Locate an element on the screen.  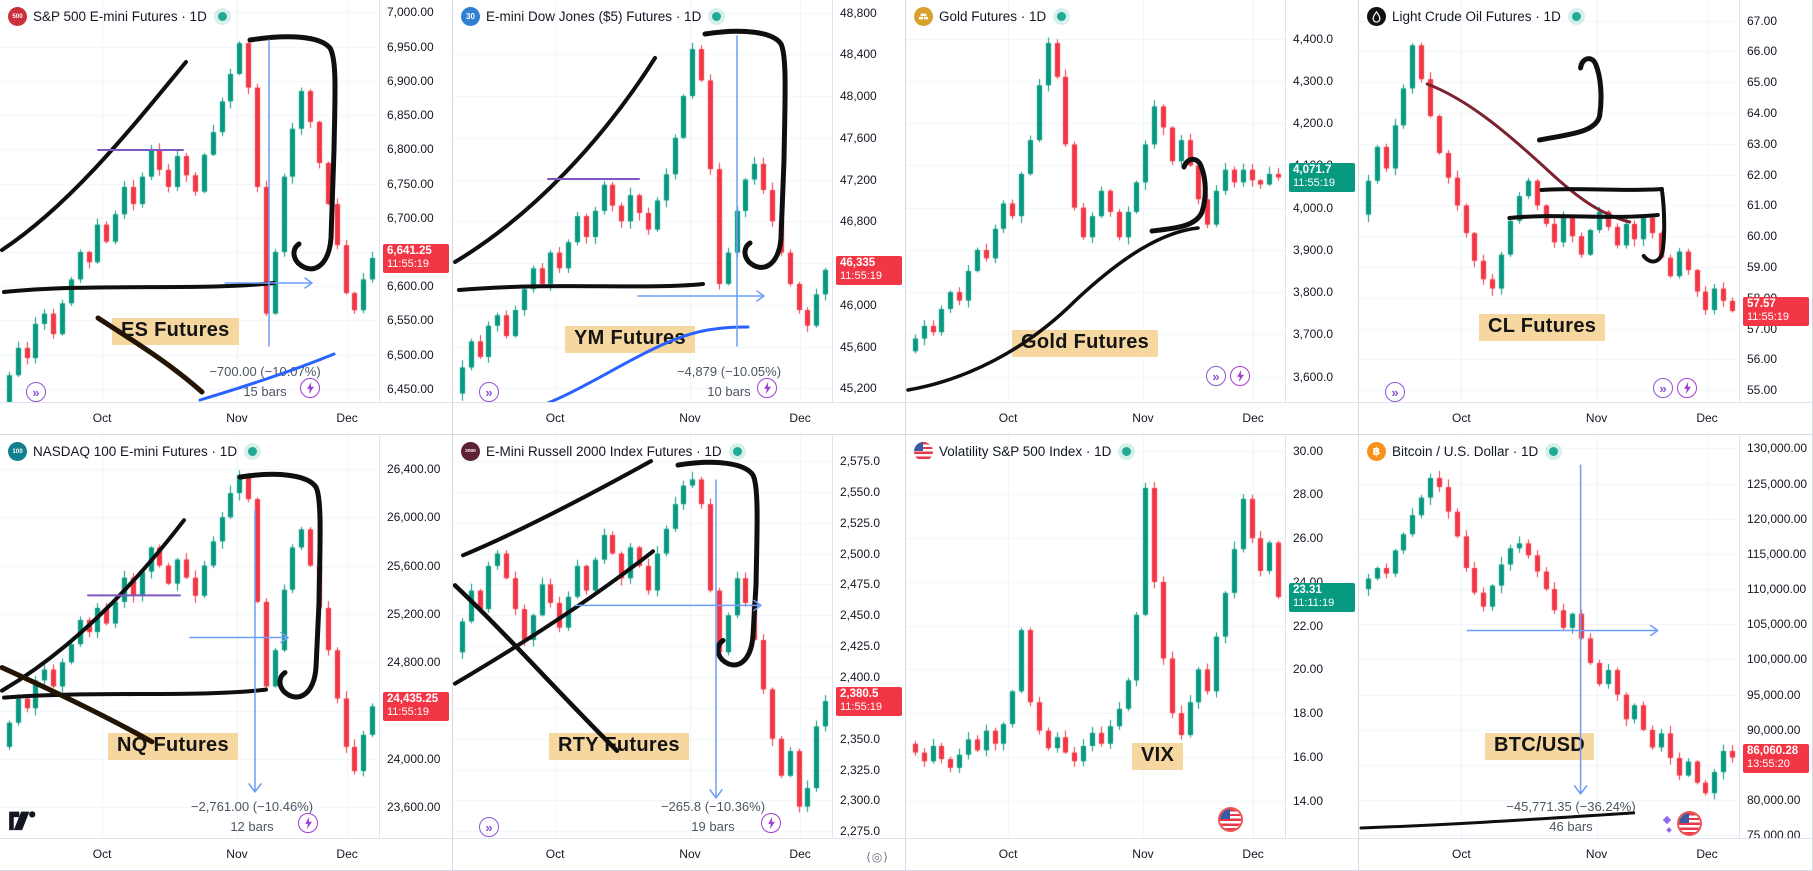
plot-area: ES Futures −700.00 (−10.07%) 15 bars» is located at coordinates (190, 202).